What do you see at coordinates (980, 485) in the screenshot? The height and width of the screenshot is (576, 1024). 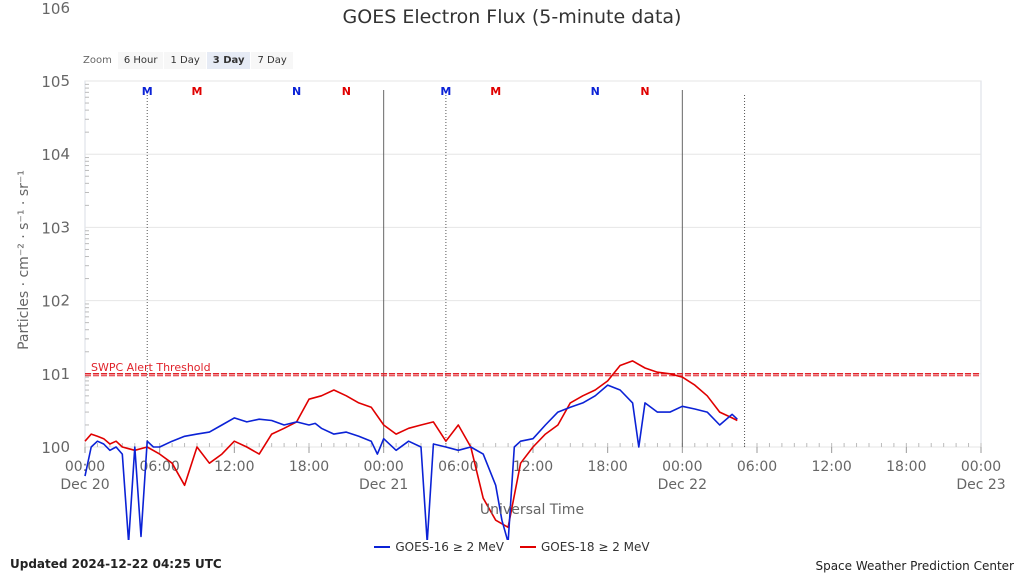 I see `x-tick-date-label: Dec 23` at bounding box center [980, 485].